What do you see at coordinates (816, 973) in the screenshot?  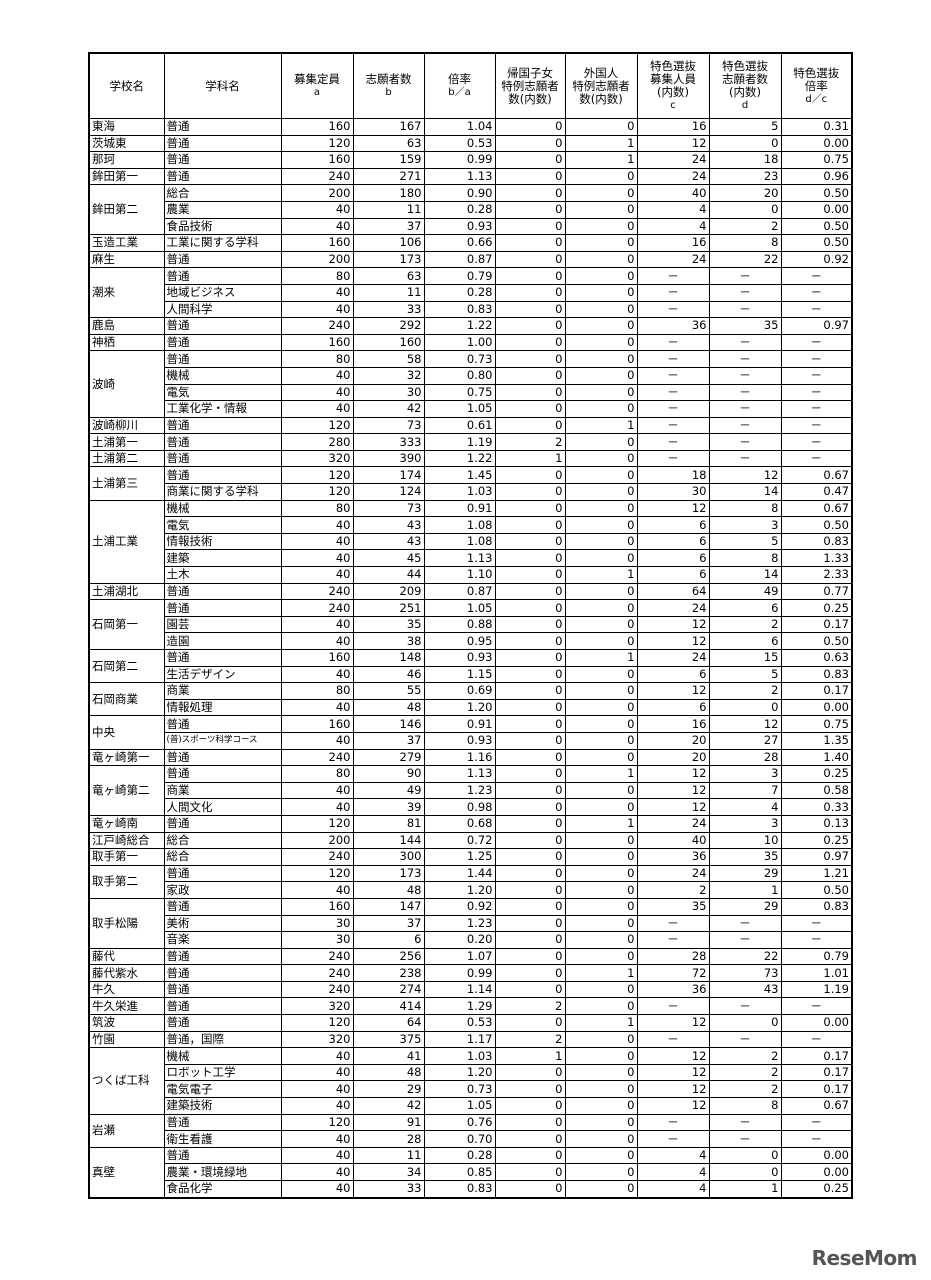 I see `special-ratio-d-c: 1.01` at bounding box center [816, 973].